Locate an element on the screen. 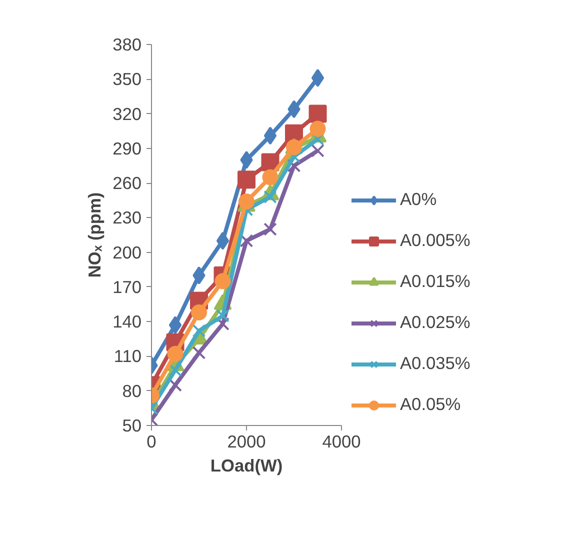 This screenshot has height=540, width=577. y-tick-label: 350 is located at coordinates (127, 79).